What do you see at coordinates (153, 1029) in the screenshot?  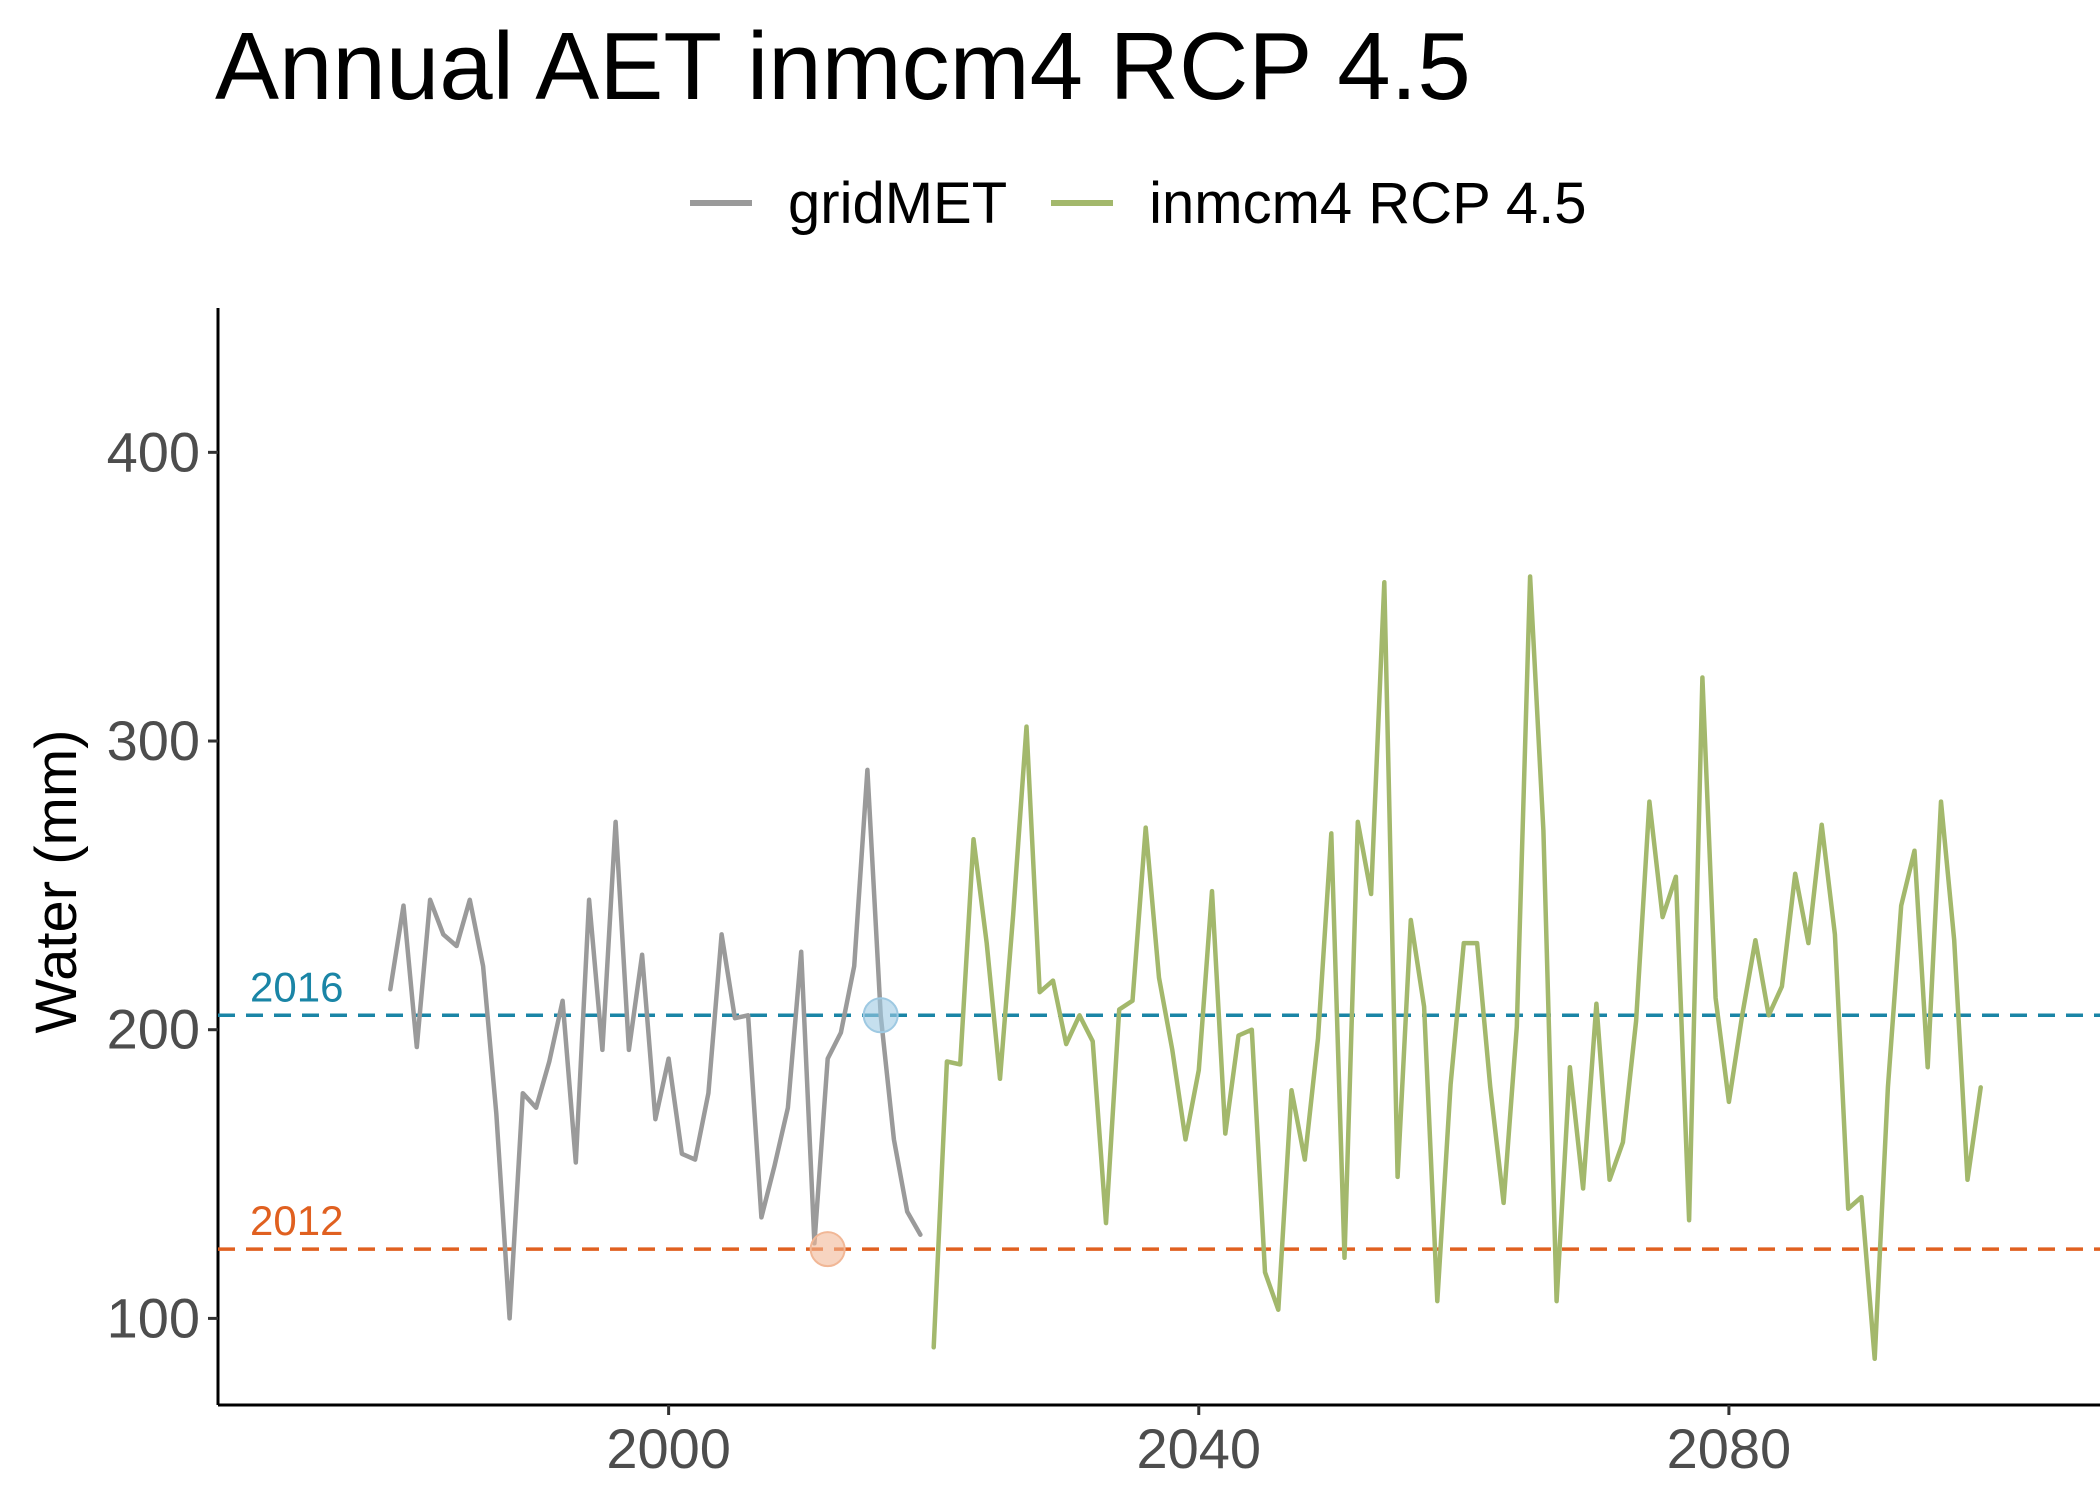 I see `y-tick-label: 200` at bounding box center [153, 1029].